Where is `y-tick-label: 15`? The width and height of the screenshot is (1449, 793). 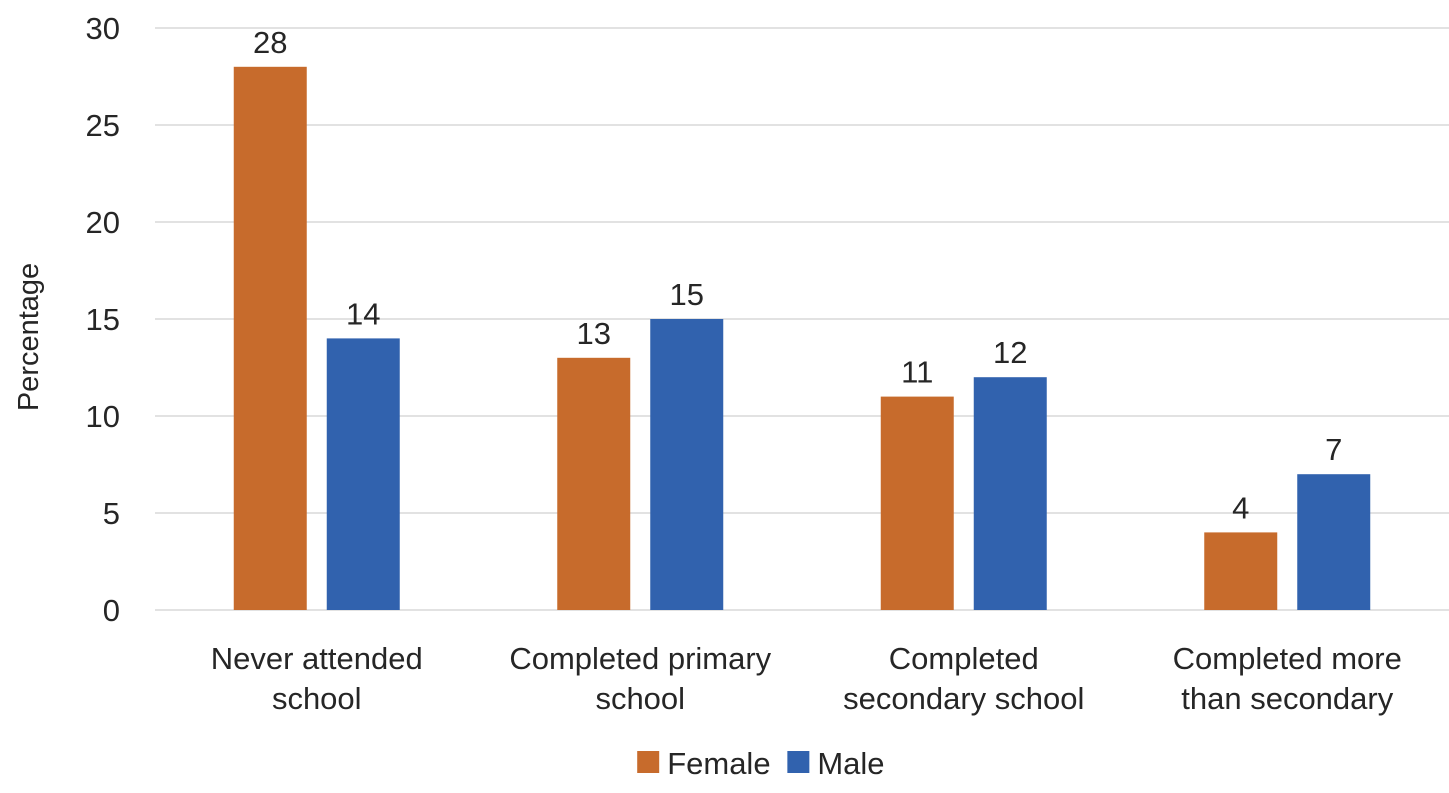
y-tick-label: 15 is located at coordinates (103, 319).